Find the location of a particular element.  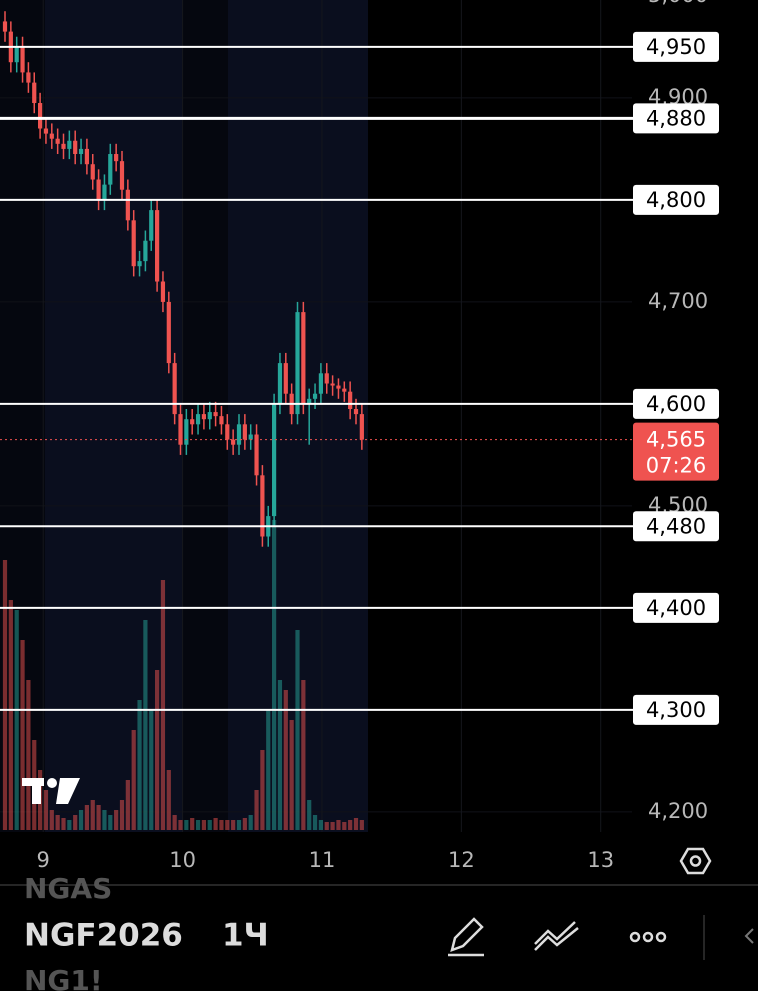

tv-logo is located at coordinates (51, 791).